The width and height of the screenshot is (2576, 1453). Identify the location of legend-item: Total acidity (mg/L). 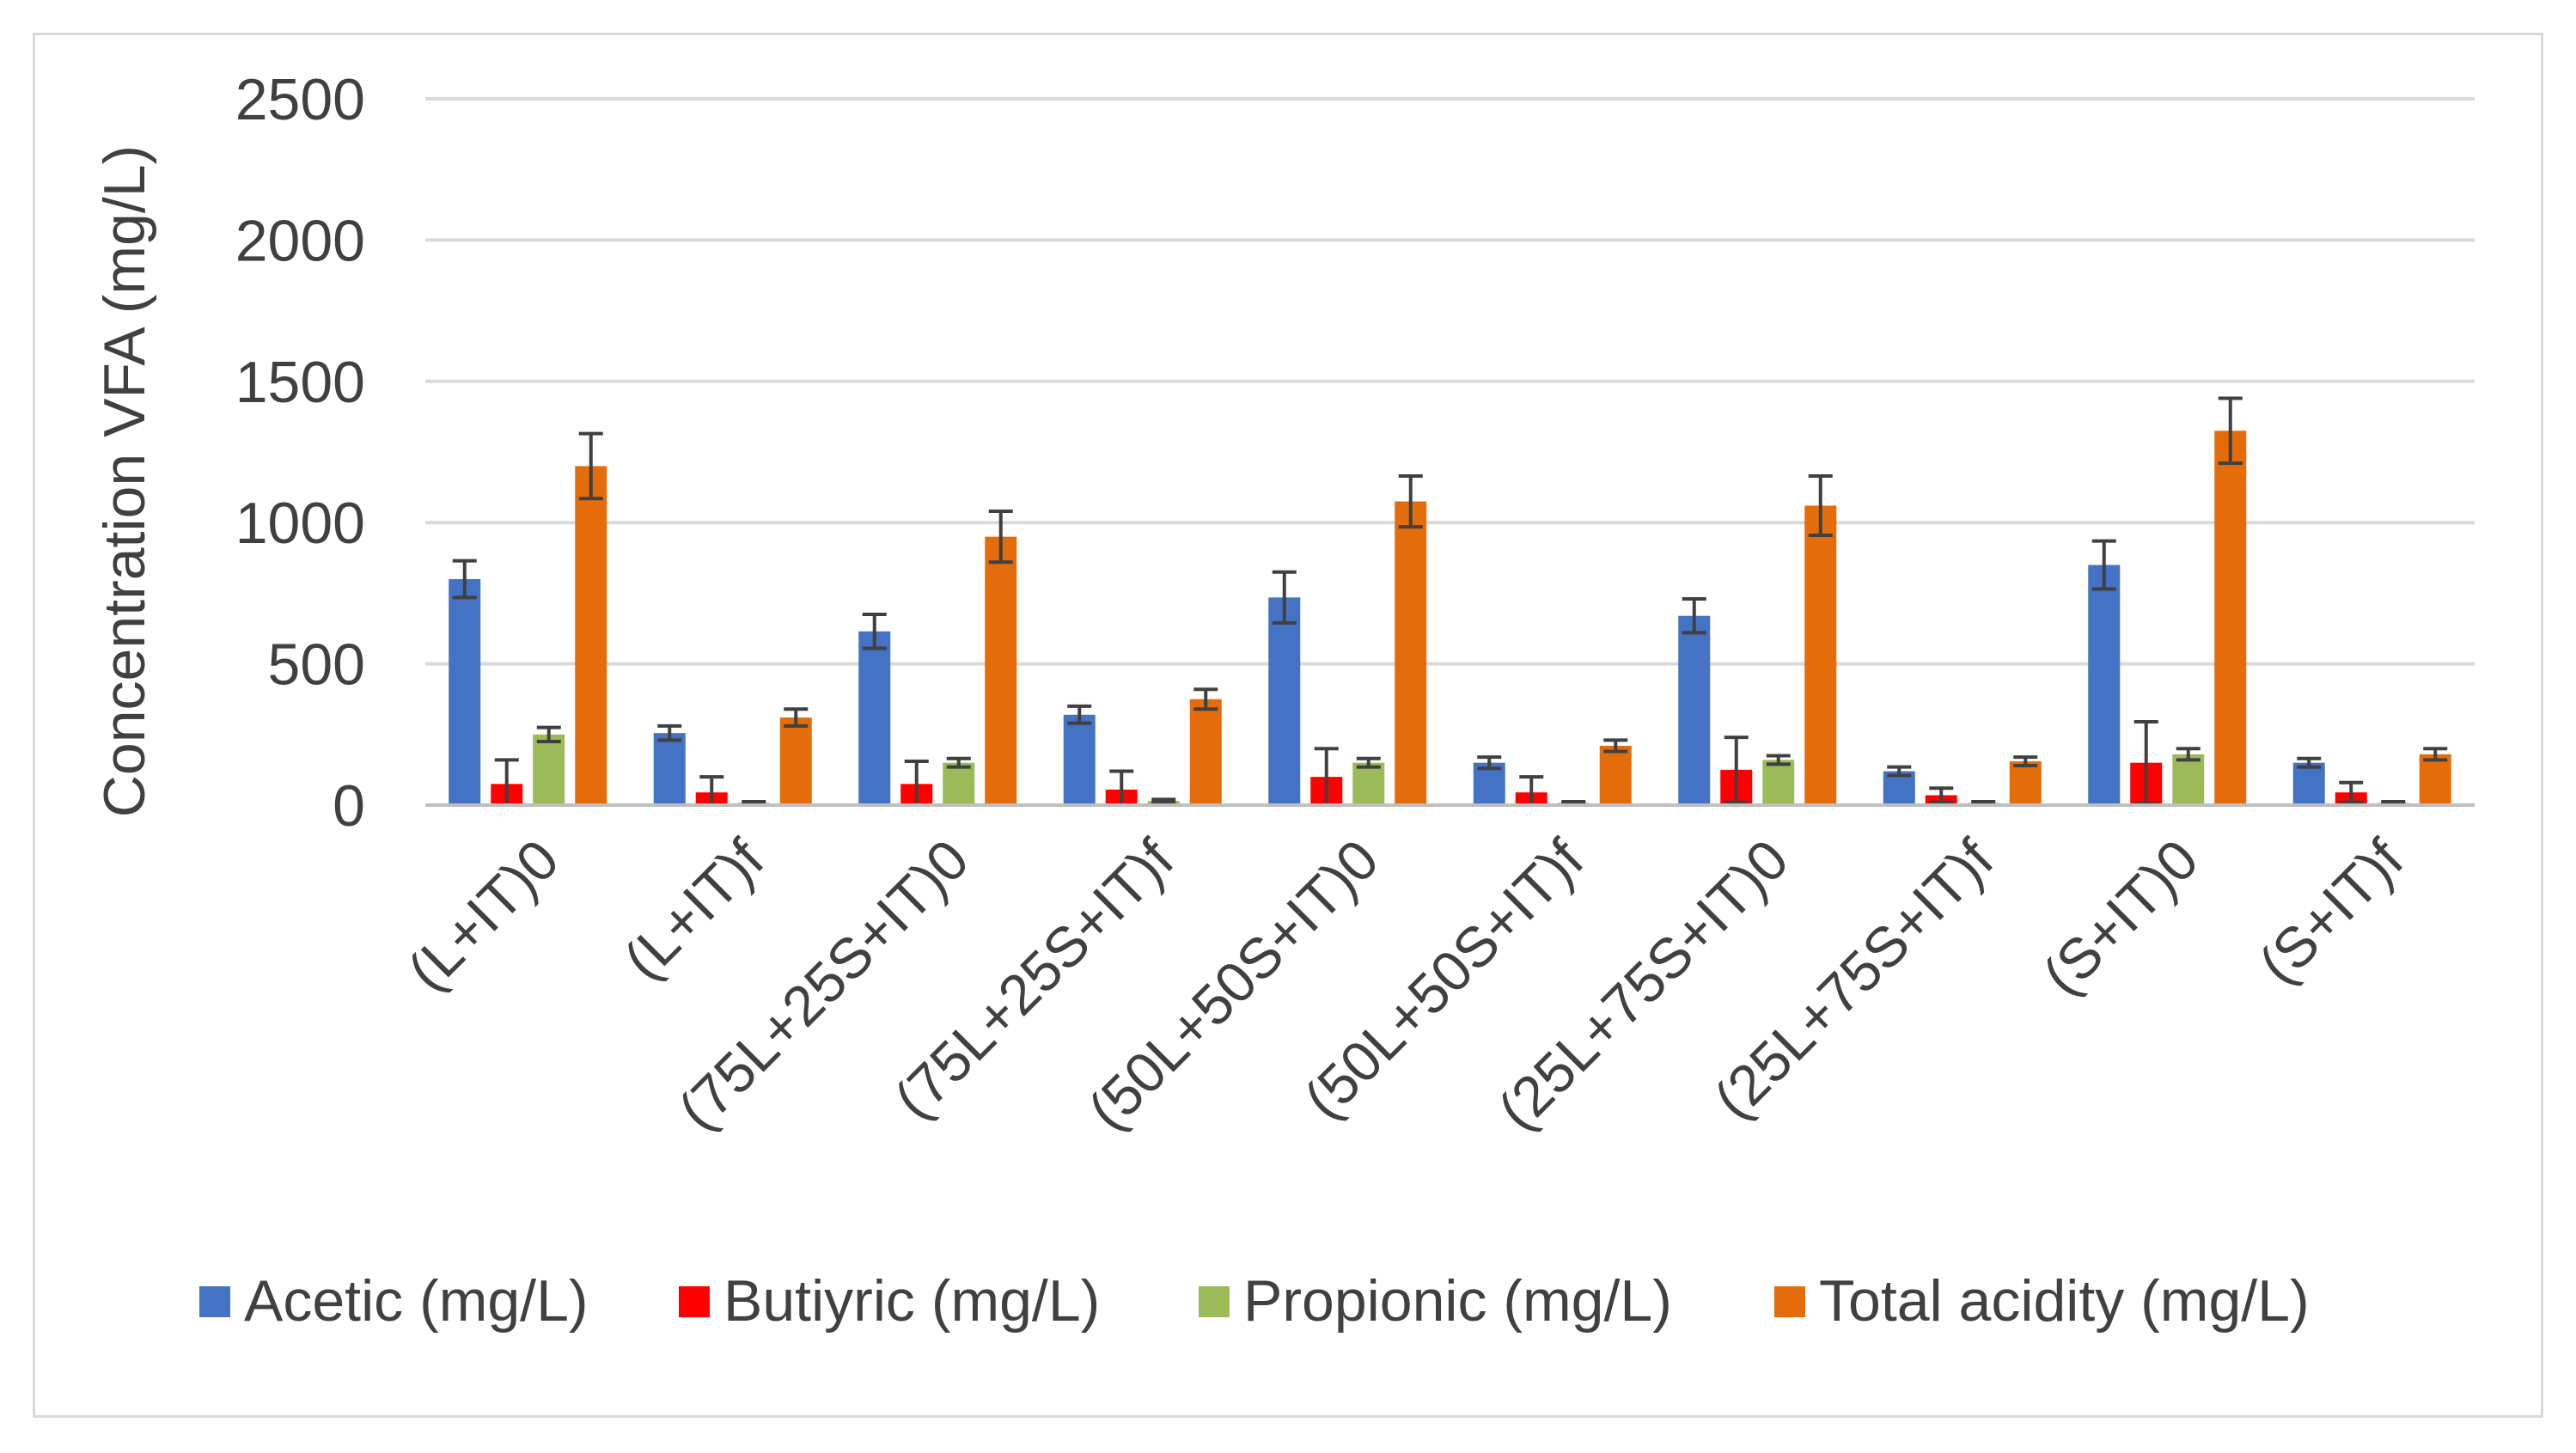
(2042, 1301).